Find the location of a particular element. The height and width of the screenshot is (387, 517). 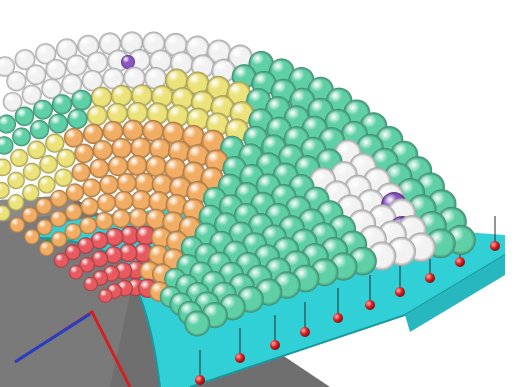

y-axis is located at coordinates (52, 338).